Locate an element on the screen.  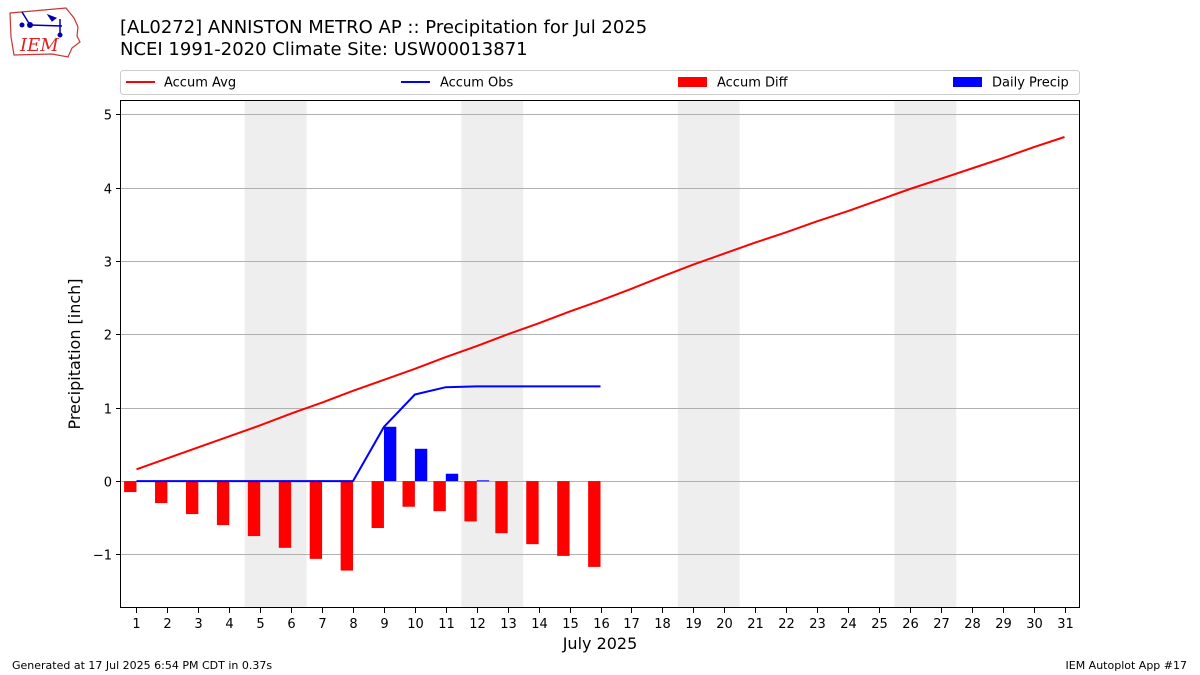
x-tick-label: 22 is located at coordinates (786, 624).